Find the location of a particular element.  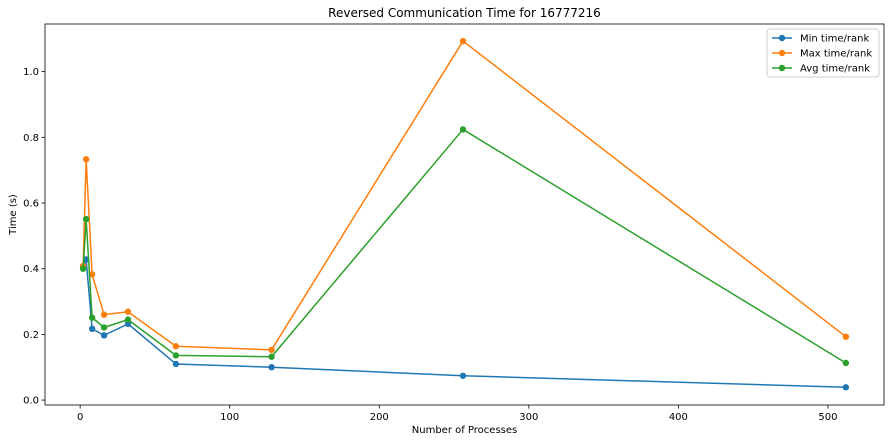

legend-label: Min time/rank is located at coordinates (834, 39).